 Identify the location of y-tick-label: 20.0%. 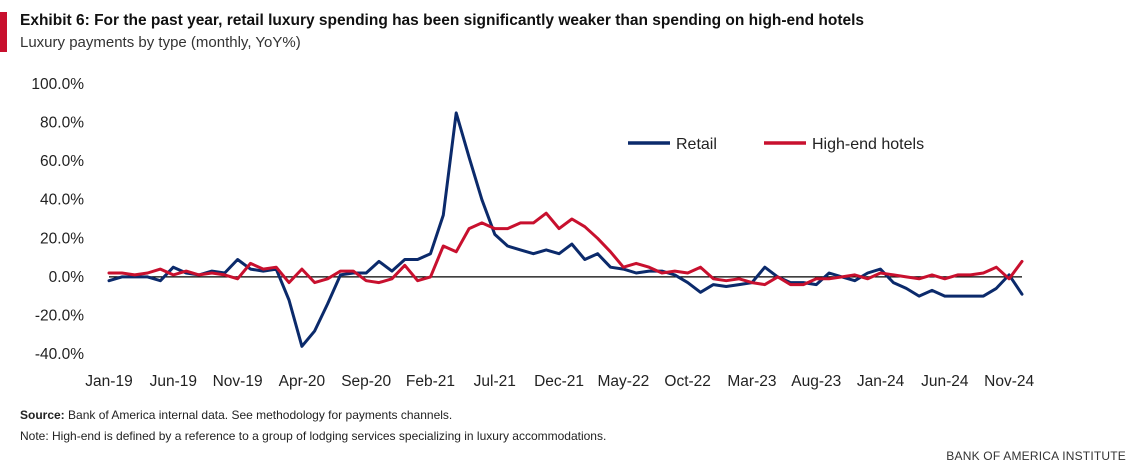
(62, 238).